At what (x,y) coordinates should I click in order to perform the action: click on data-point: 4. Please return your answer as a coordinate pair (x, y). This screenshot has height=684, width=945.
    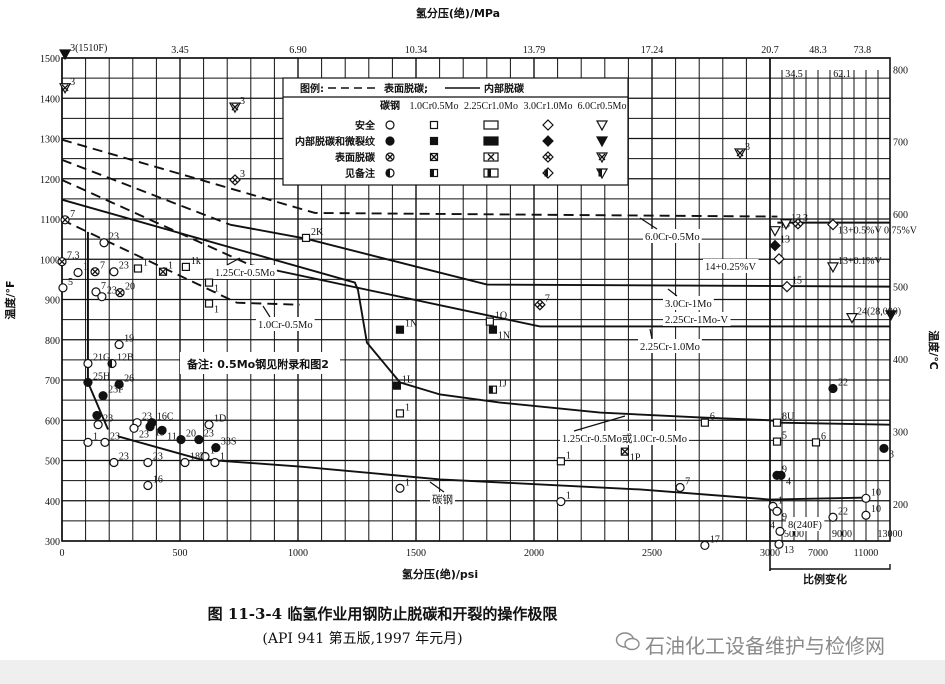
    Looking at the image, I should click on (783, 478).